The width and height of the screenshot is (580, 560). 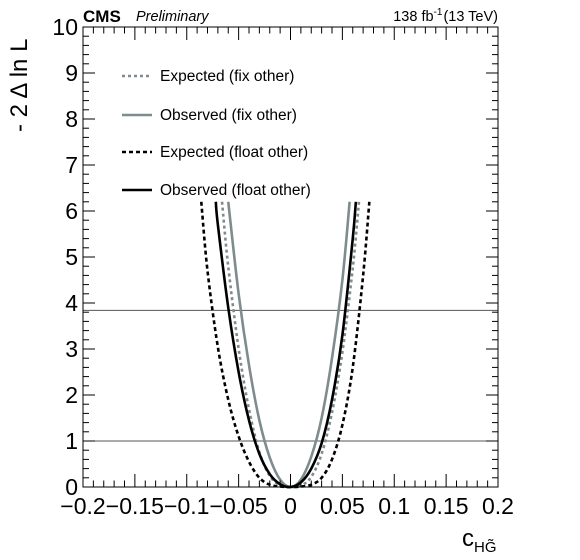 I want to click on y-axis-title: - 2 Δ ln L, so click(x=19, y=85).